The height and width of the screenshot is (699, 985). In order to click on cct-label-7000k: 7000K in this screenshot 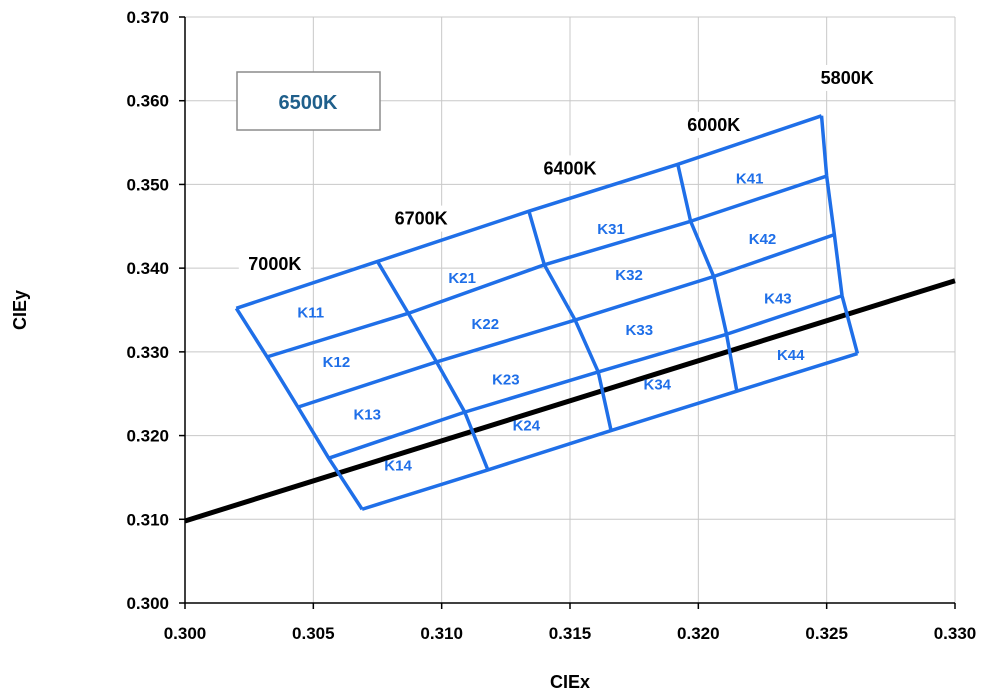, I will do `click(274, 264)`.